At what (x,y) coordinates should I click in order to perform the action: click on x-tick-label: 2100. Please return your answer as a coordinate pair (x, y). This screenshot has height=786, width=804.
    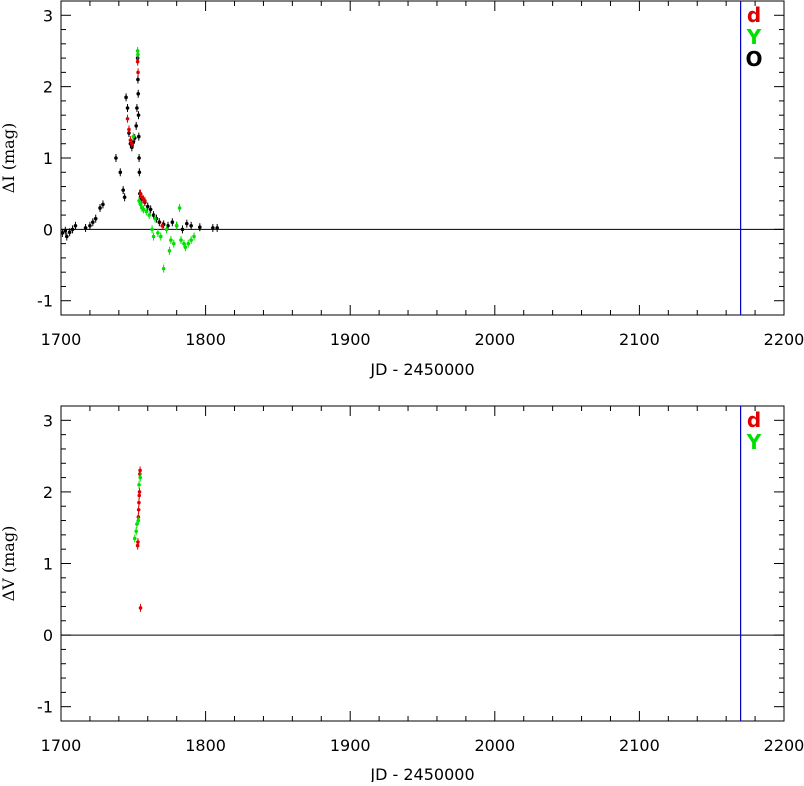
    Looking at the image, I should click on (639, 339).